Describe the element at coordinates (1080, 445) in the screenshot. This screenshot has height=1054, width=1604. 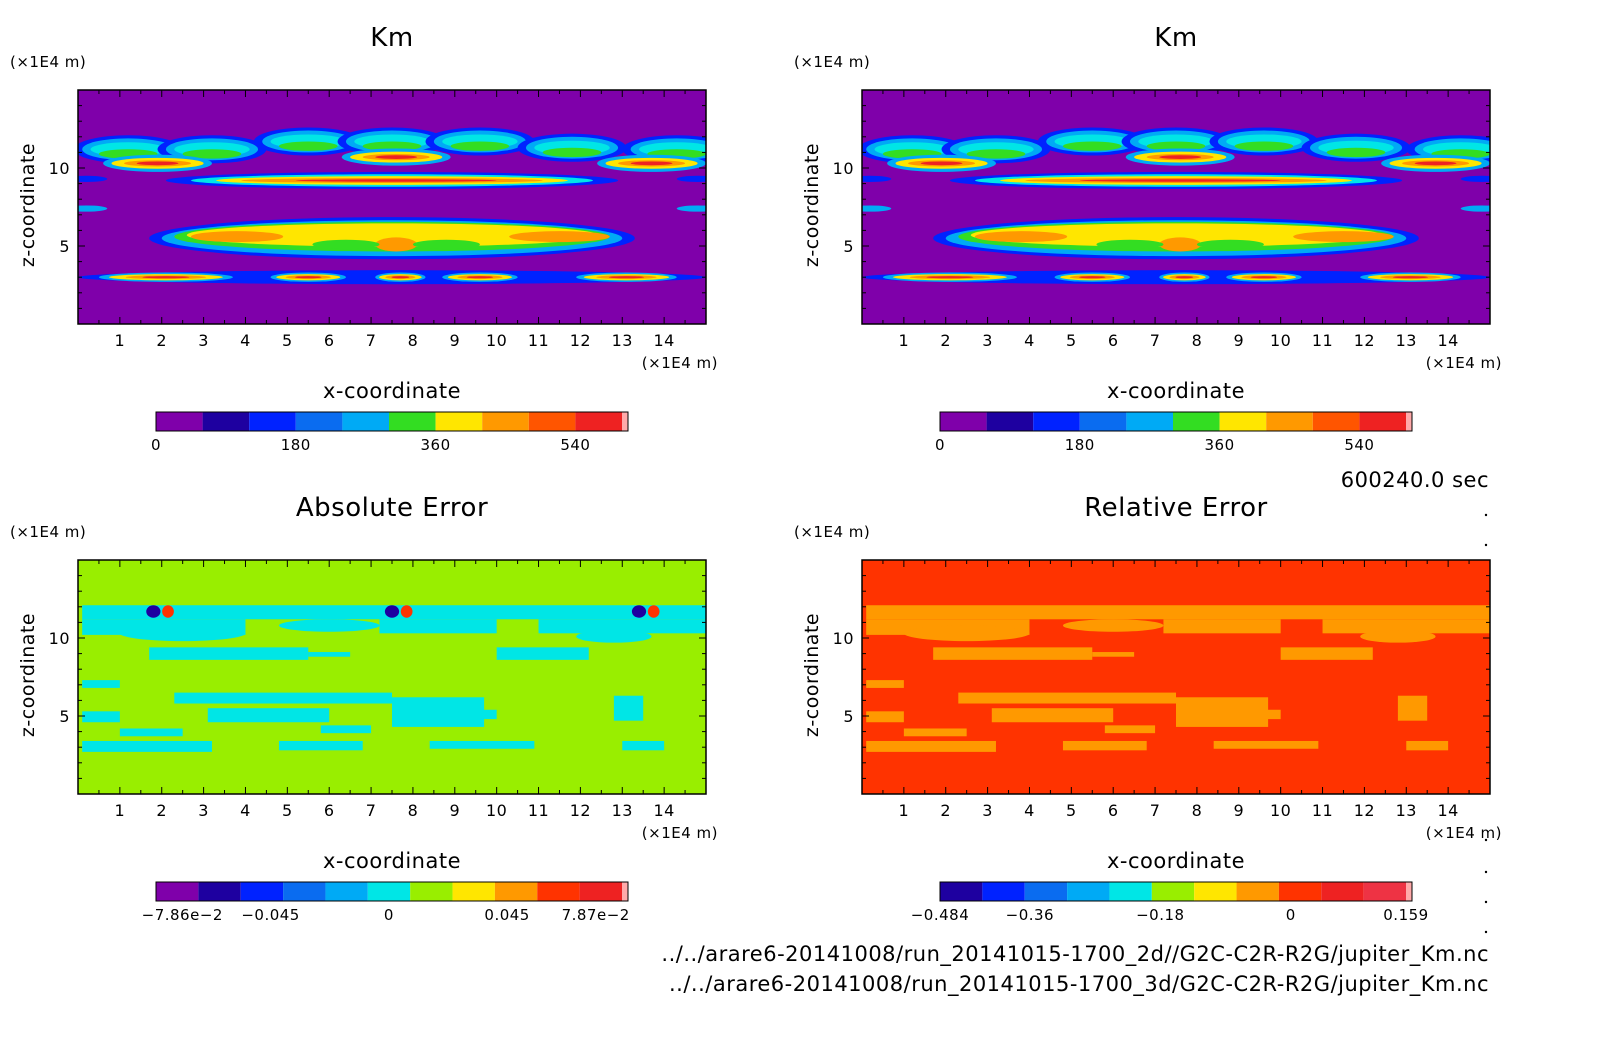
I see `colorbar-tick-label: 180` at that location.